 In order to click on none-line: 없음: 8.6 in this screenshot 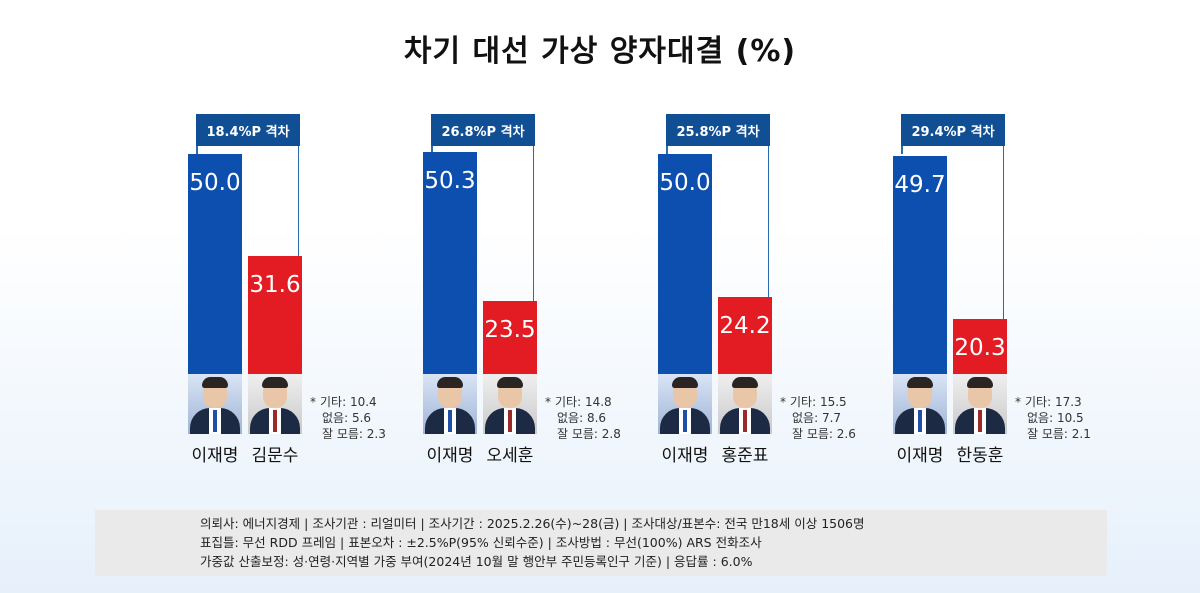, I will do `click(582, 418)`.